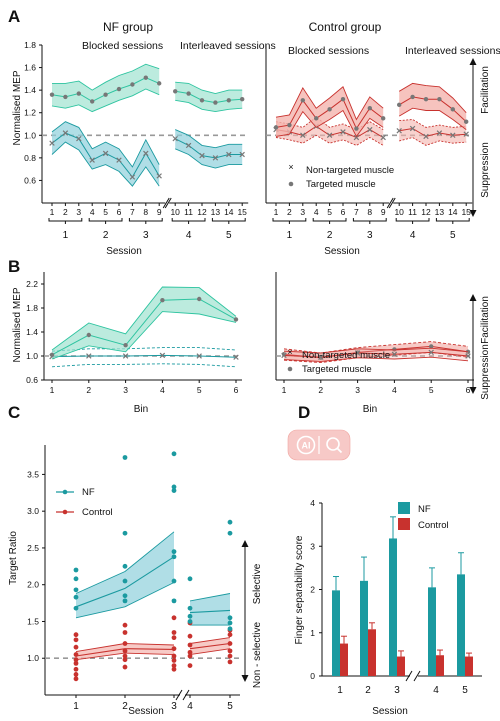 This screenshot has width=500, height=721. What do you see at coordinates (228, 46) in the screenshot?
I see `nf-interleaved-label: Interleaved sessions` at bounding box center [228, 46].